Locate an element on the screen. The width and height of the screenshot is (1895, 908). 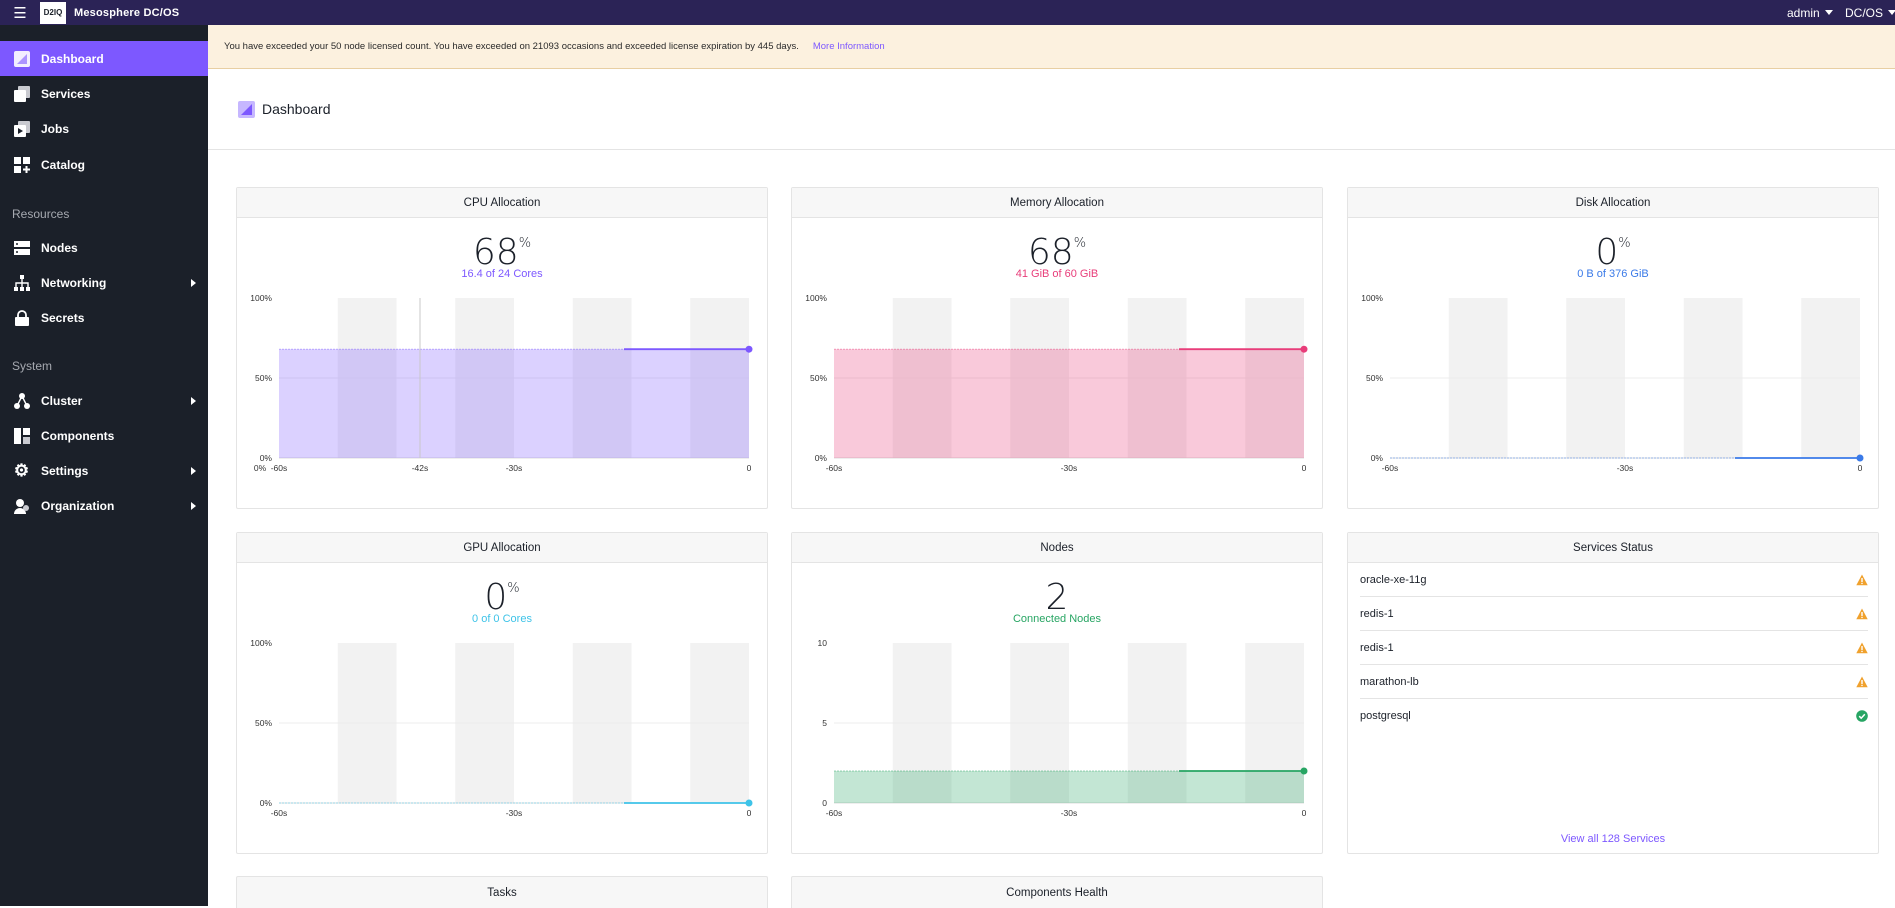
cpu-chart: -42s 0%0% 50% 100% -60s -30s 0 is located at coordinates (503, 349).